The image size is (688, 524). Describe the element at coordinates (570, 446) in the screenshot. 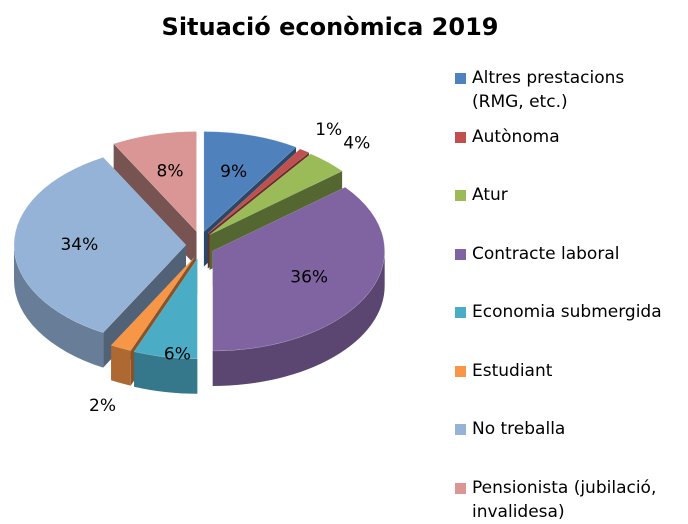

I see `legend-item: No treballa` at that location.